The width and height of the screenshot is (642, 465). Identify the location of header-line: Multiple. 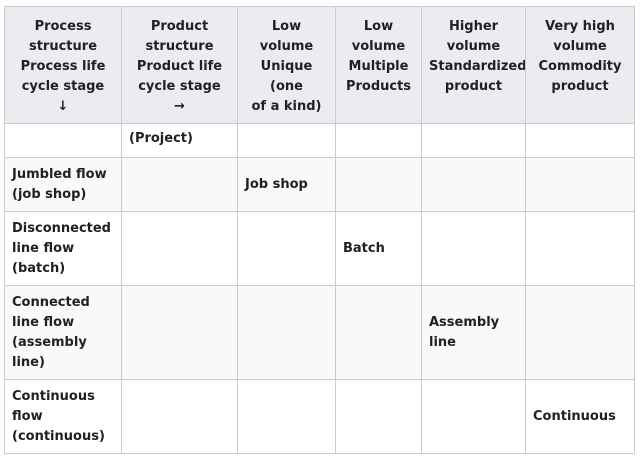
(378, 66).